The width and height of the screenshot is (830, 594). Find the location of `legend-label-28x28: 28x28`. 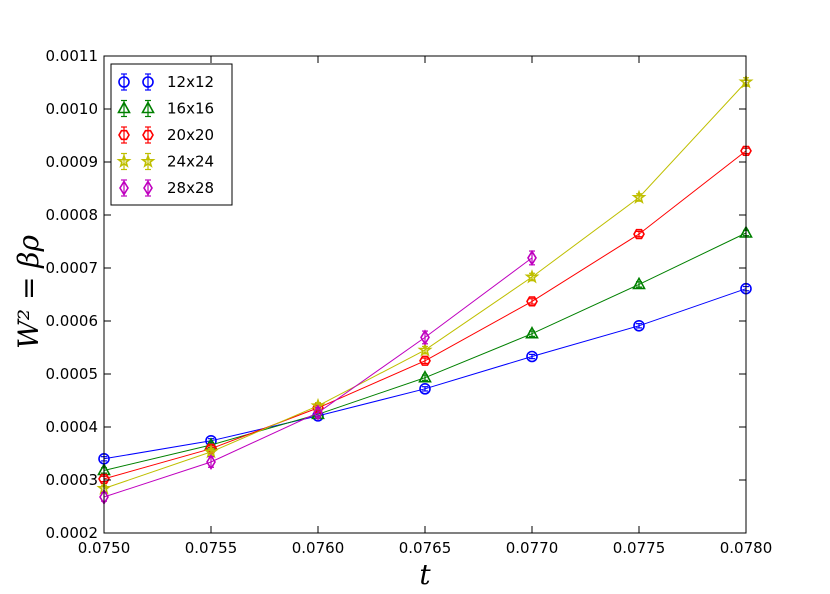

legend-label-28x28: 28x28 is located at coordinates (190, 188).